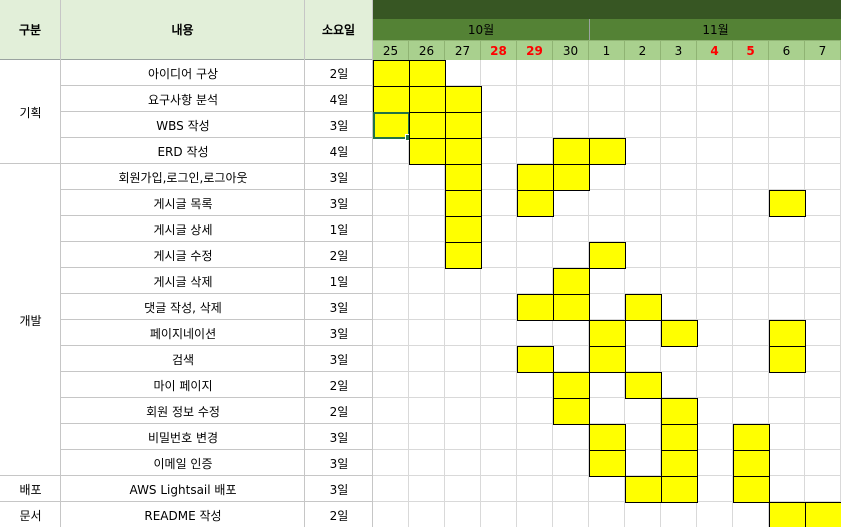 The image size is (841, 527). Describe the element at coordinates (183, 281) in the screenshot. I see `task-name-cell: 게시글 삭제` at that location.